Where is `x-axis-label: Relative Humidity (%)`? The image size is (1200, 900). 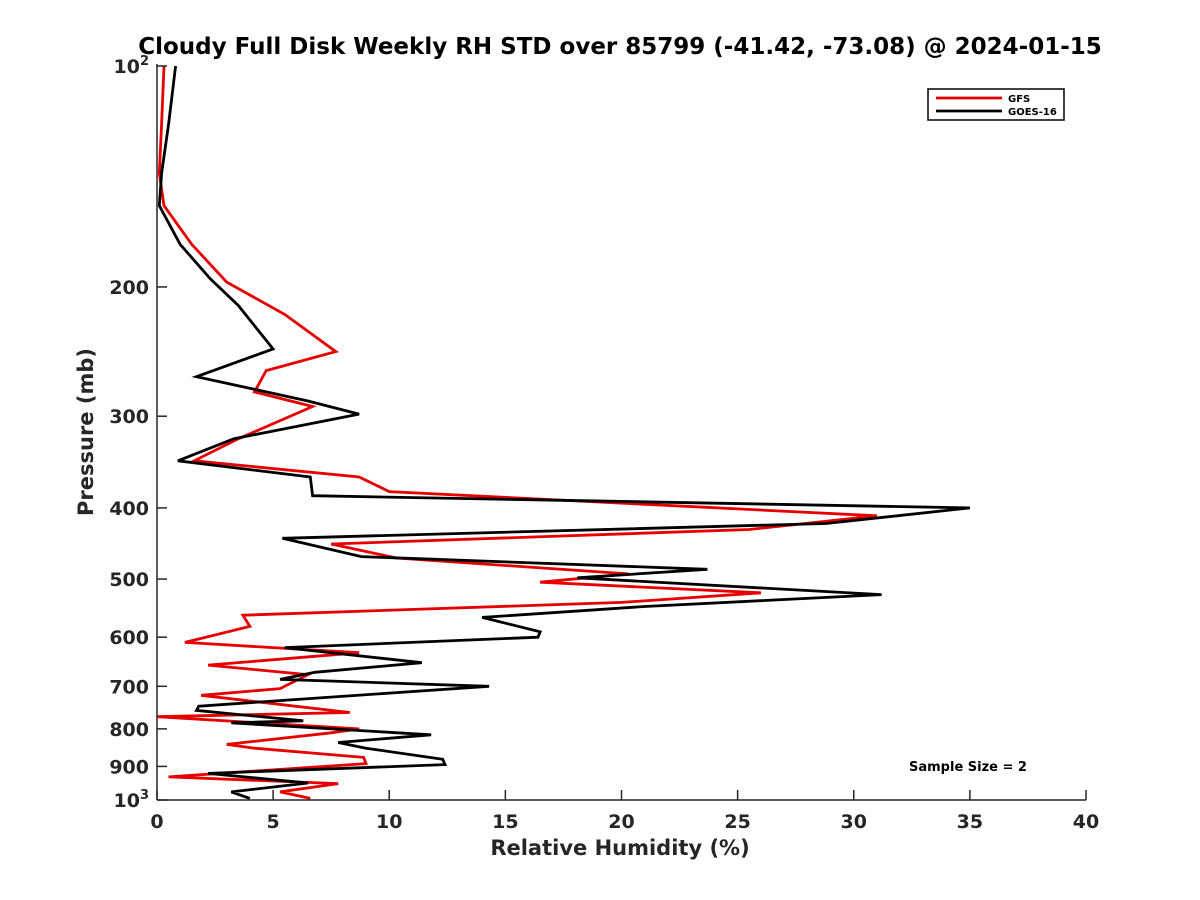 x-axis-label: Relative Humidity (%) is located at coordinates (619, 848).